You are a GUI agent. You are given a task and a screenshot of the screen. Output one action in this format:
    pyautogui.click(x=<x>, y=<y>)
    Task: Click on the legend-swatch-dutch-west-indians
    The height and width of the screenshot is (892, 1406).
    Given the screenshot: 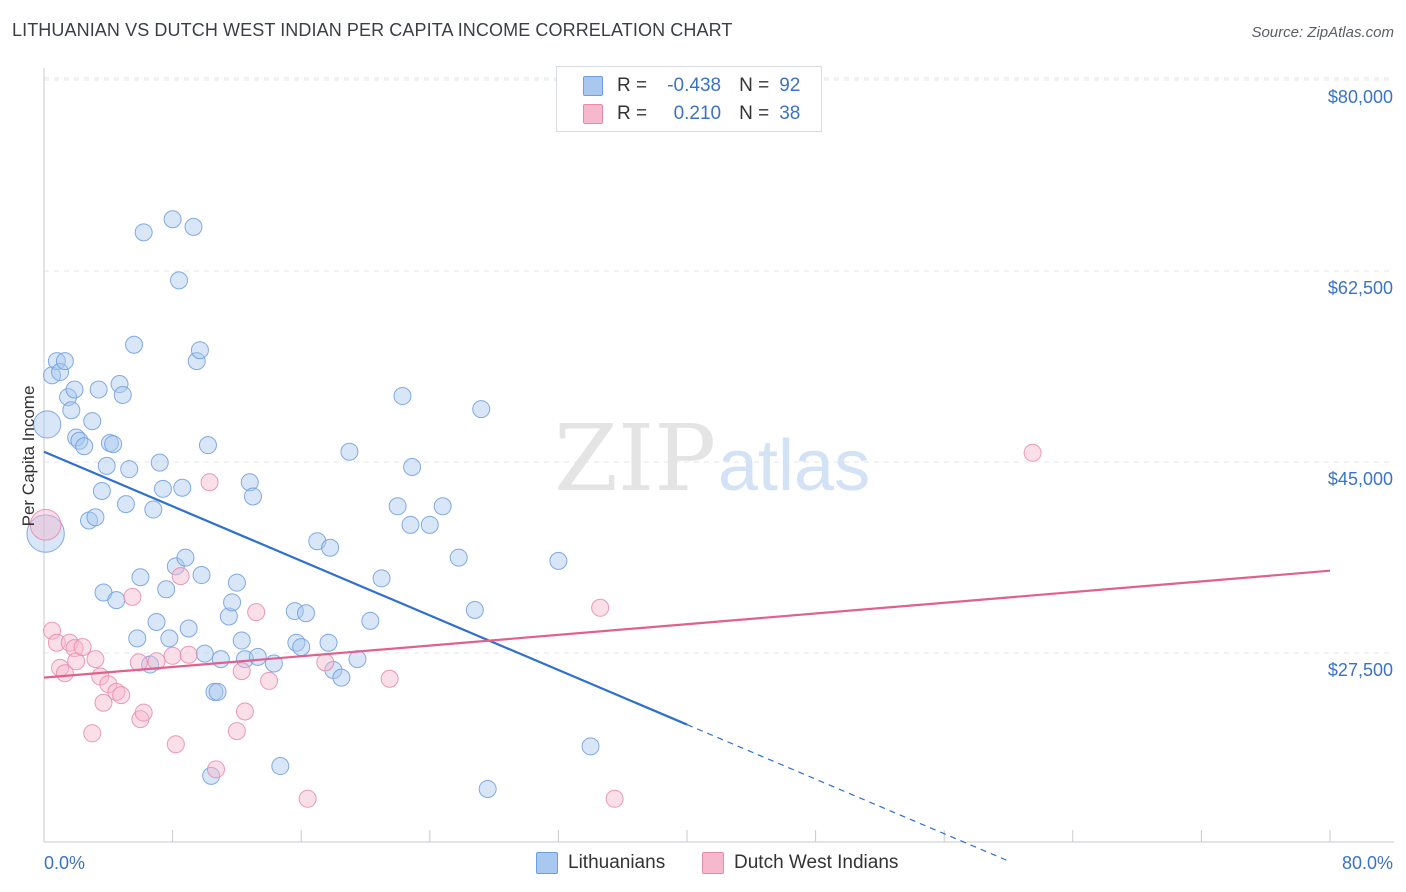 What is the action you would take?
    pyautogui.click(x=593, y=114)
    